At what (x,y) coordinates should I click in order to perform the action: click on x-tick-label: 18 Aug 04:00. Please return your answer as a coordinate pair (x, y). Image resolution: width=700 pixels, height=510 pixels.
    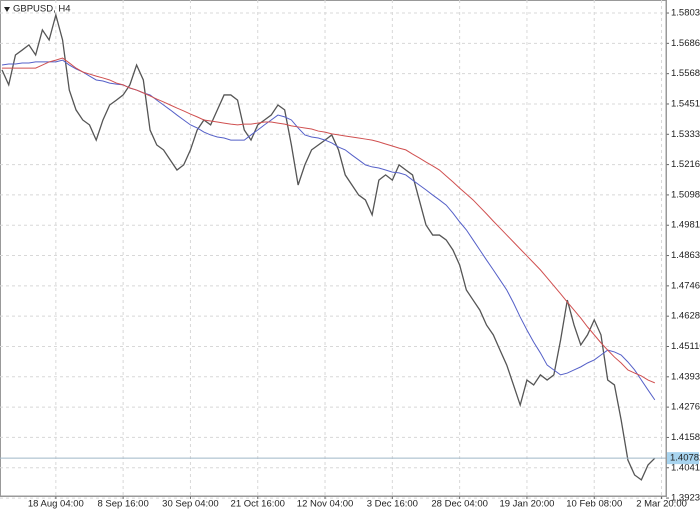
    Looking at the image, I should click on (56, 504).